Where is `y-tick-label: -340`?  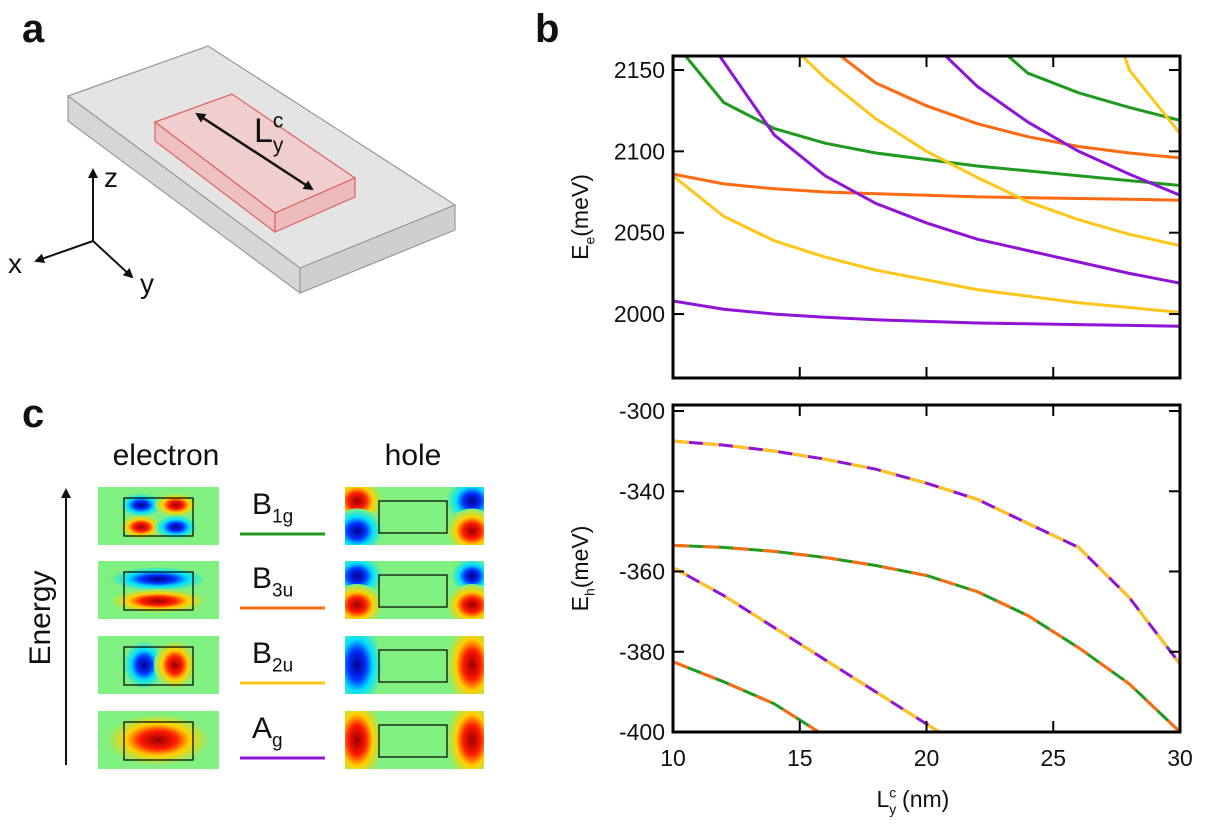
y-tick-label: -340 is located at coordinates (642, 491).